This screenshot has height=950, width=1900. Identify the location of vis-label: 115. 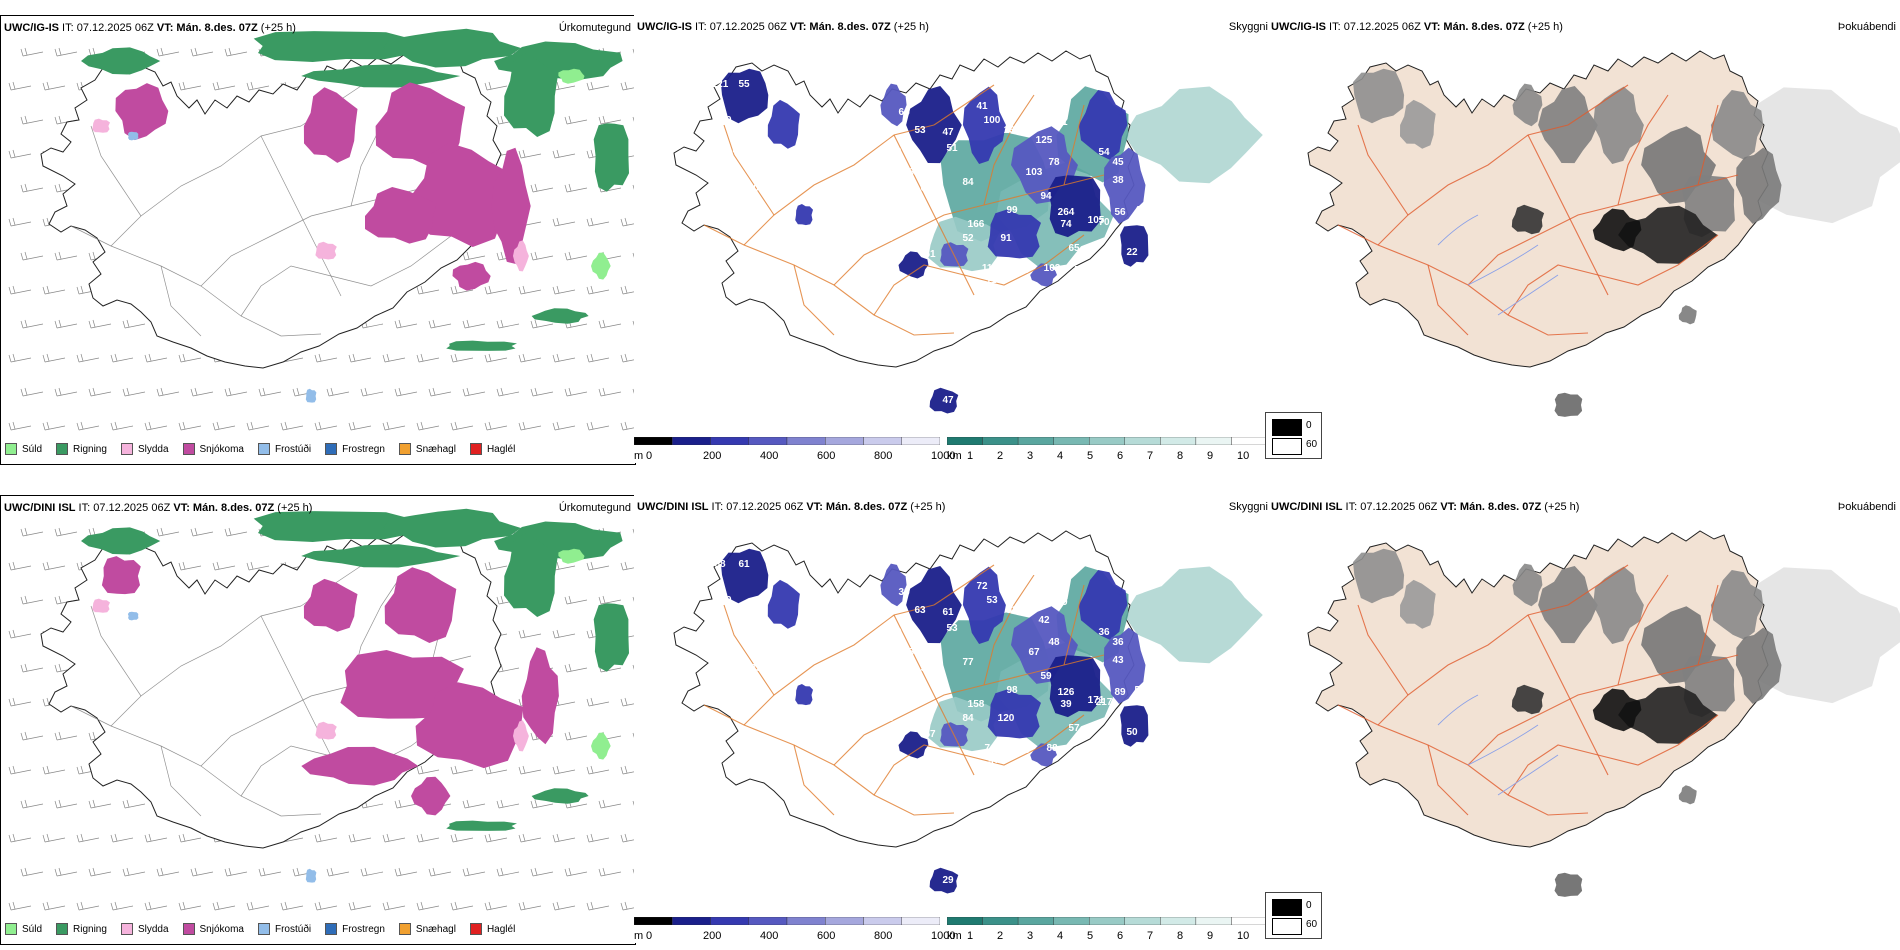
(1086, 760).